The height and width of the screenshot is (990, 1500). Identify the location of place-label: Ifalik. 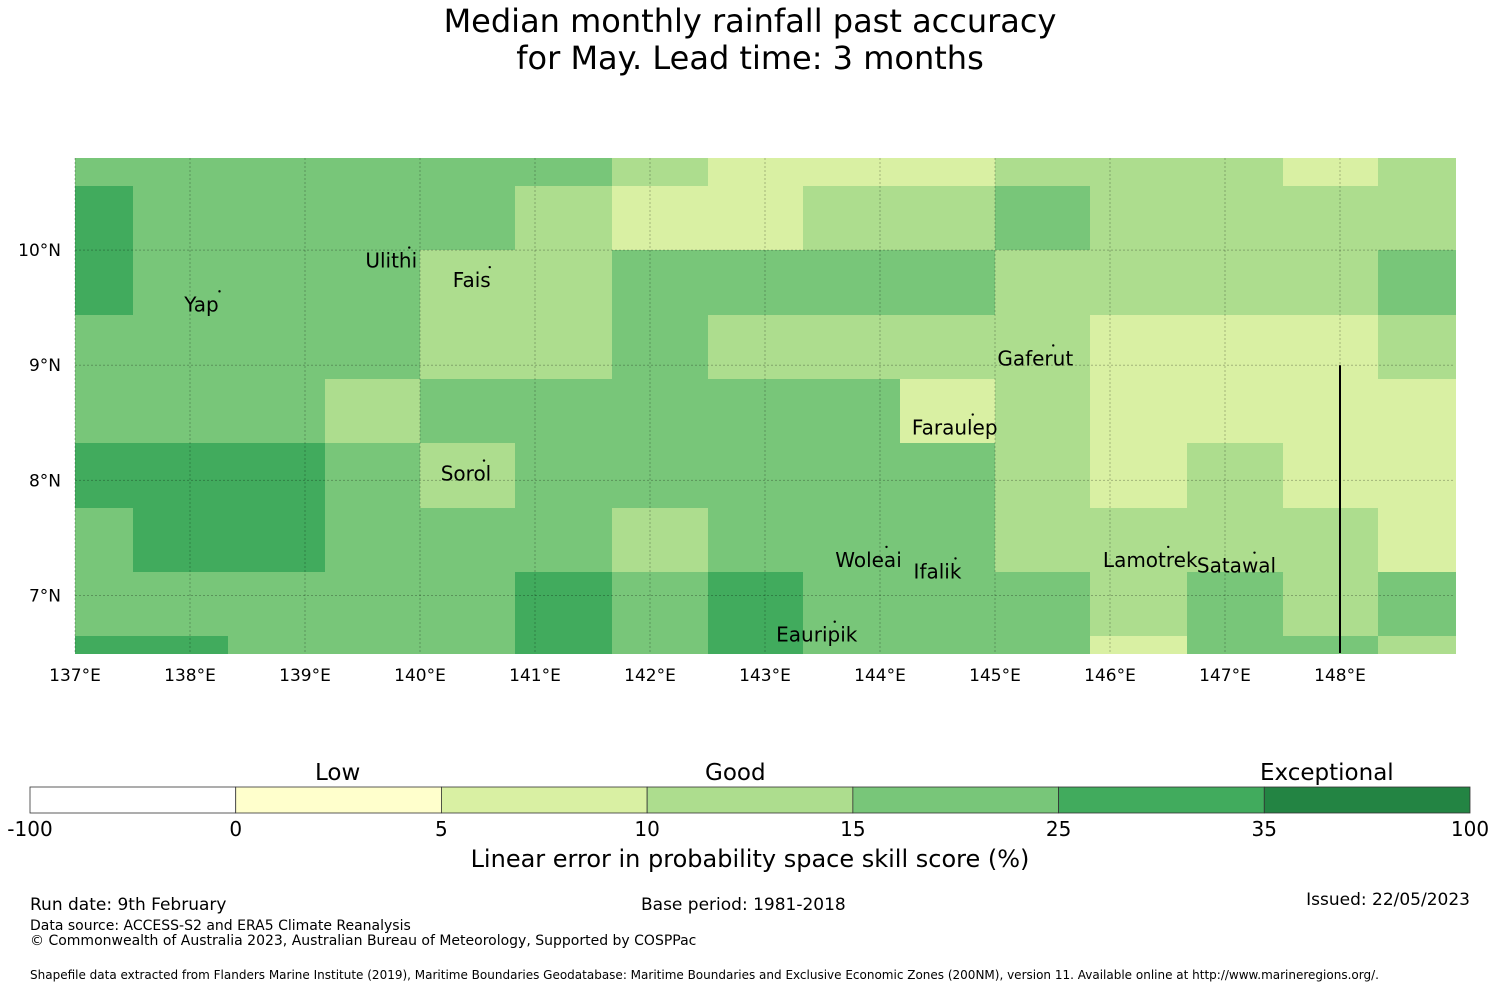
(938, 571).